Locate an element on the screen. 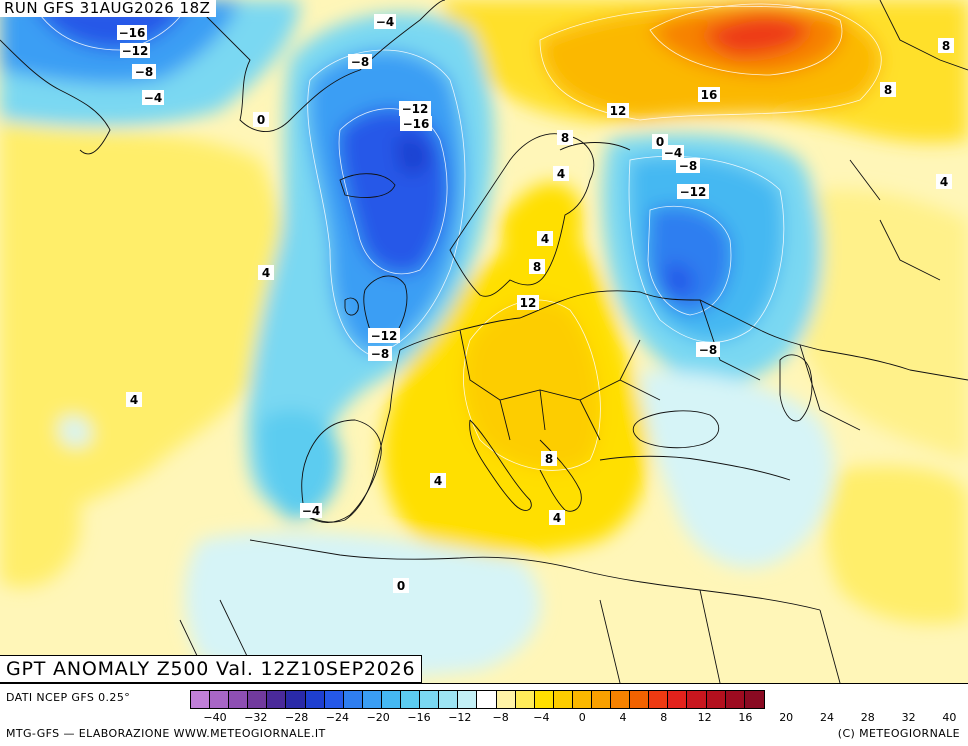 Image resolution: width=968 pixels, height=746 pixels. color-scale-tick-label: 8 is located at coordinates (664, 717).